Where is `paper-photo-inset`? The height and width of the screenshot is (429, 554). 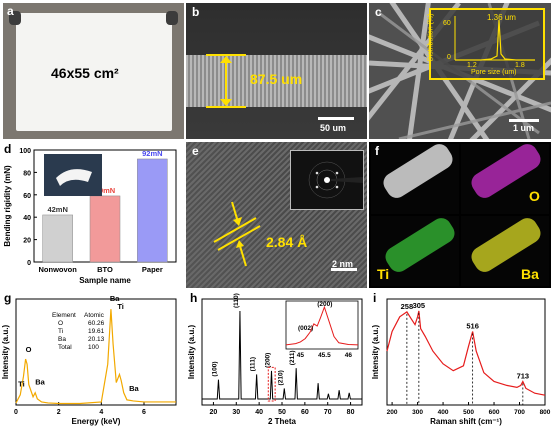
paper-photo-inset is located at coordinates (73, 175).